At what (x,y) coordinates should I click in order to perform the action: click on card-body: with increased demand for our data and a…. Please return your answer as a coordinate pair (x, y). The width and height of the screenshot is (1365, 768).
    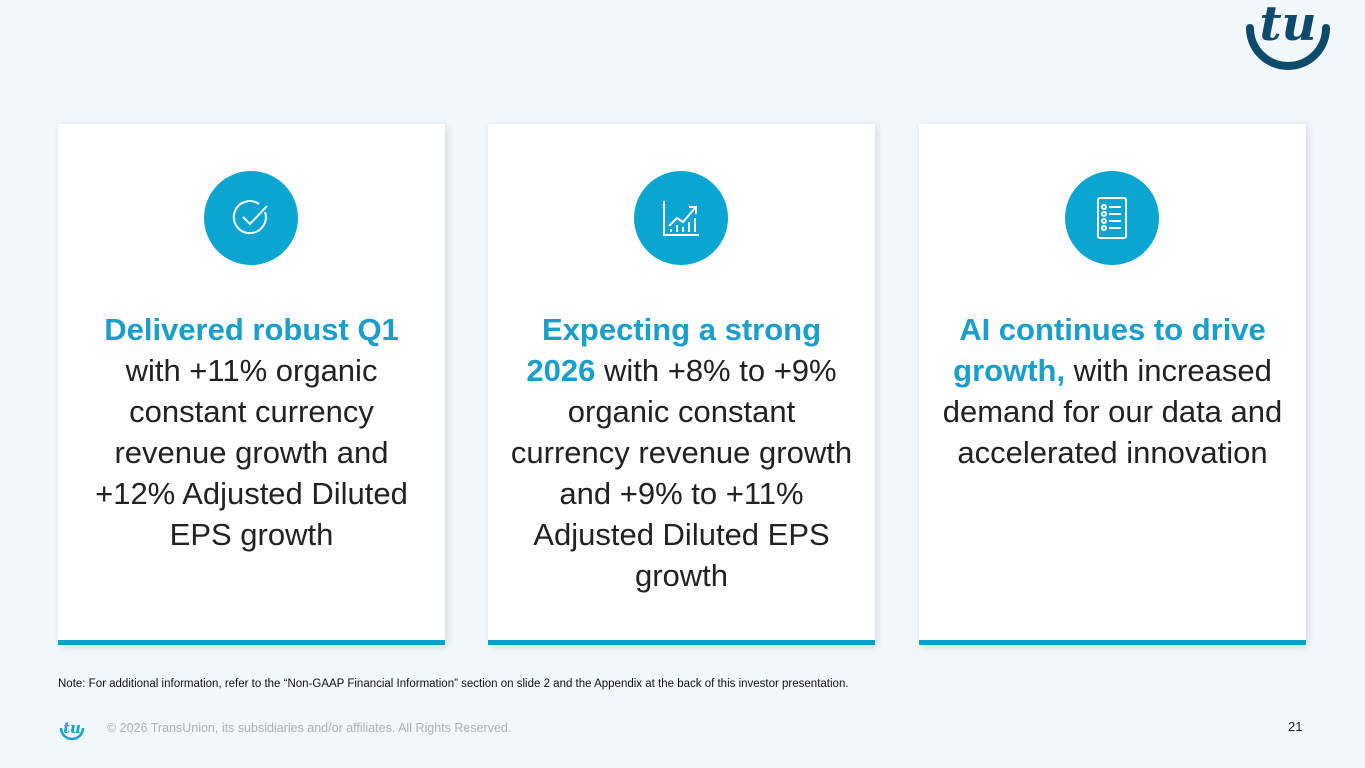
    Looking at the image, I should click on (1112, 411).